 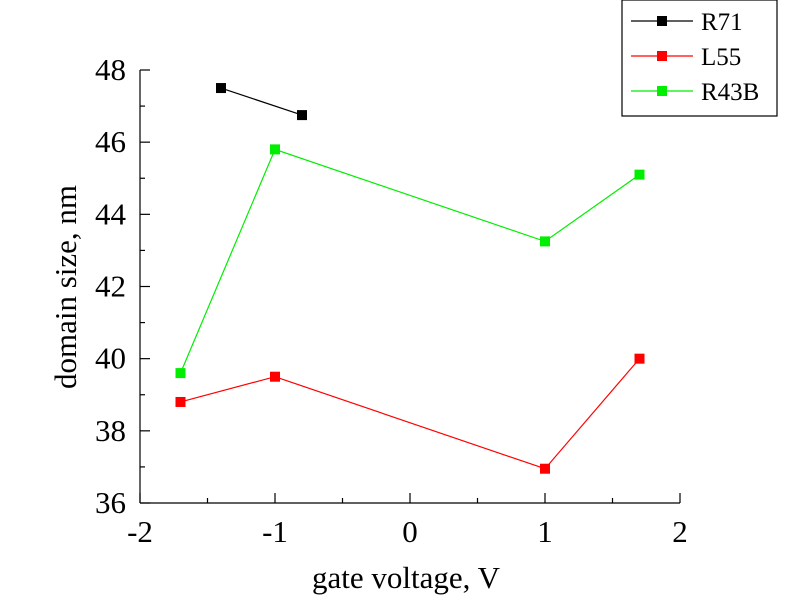 I want to click on legend-box, so click(x=699, y=58).